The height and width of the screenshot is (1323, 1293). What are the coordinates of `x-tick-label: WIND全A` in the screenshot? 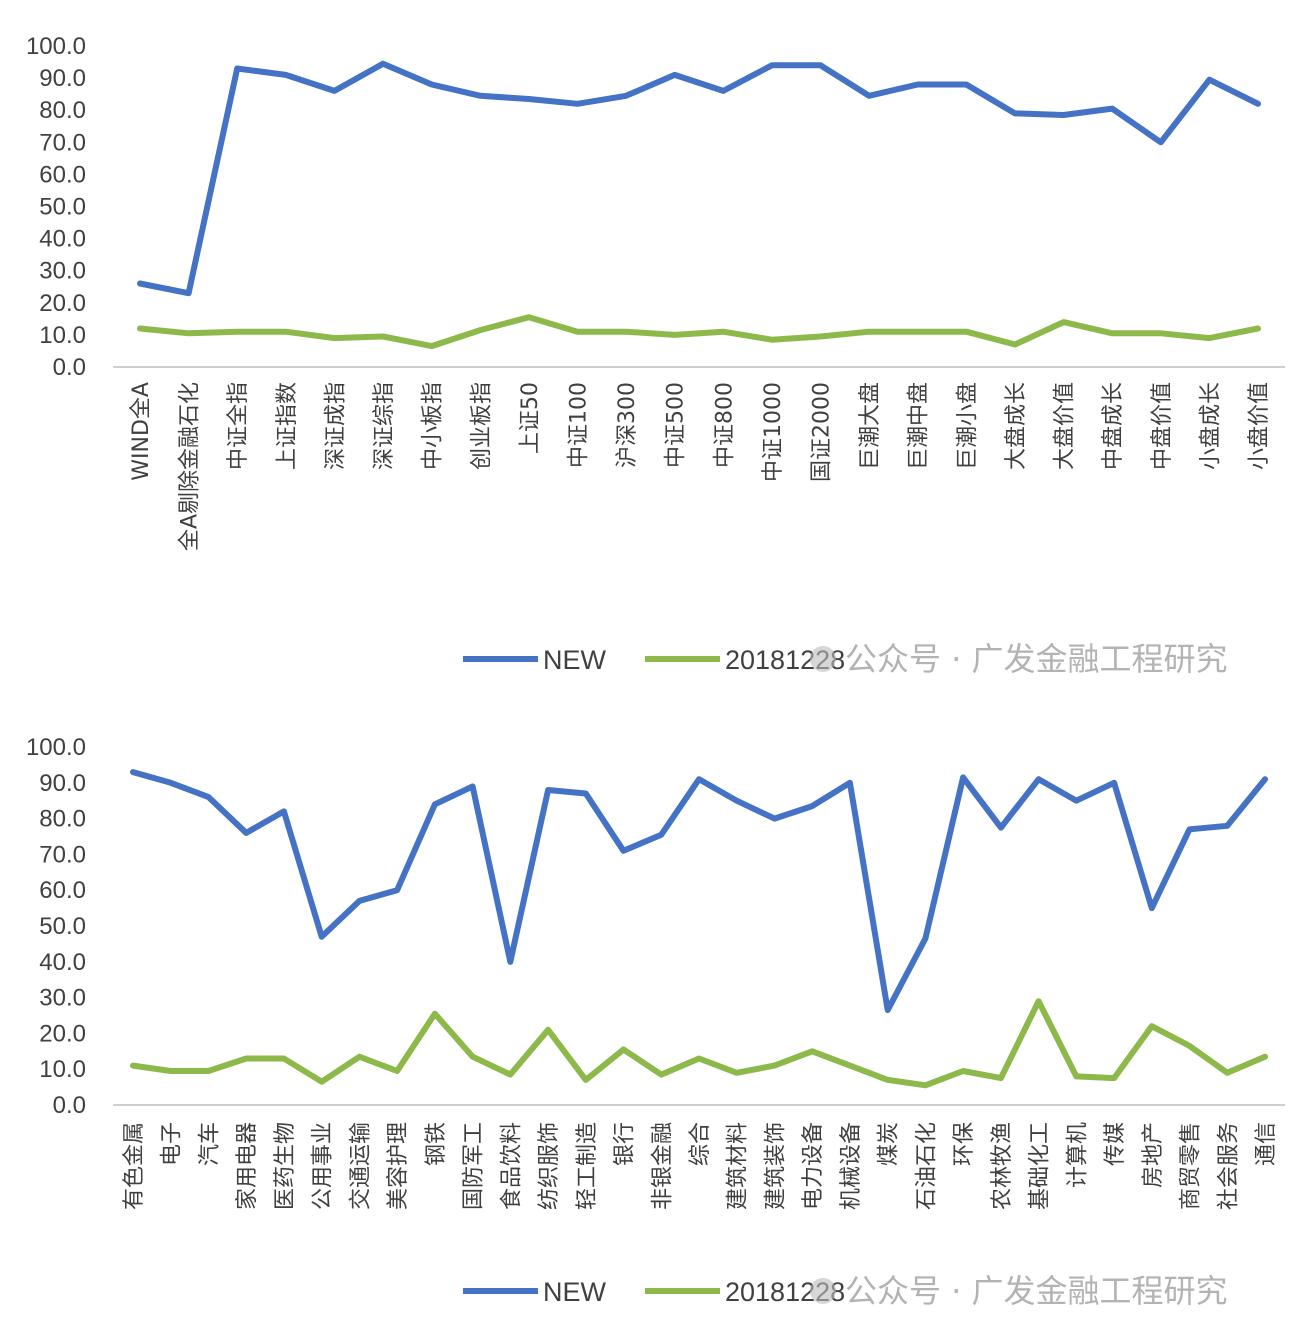 It's located at (141, 431).